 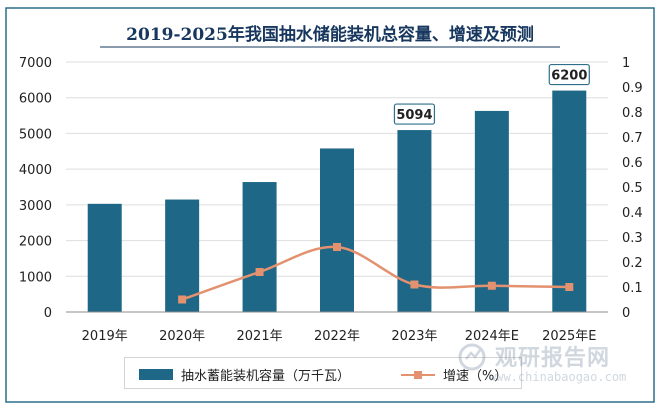 I want to click on legend-item-growth: 增速（%）, so click(x=454, y=374).